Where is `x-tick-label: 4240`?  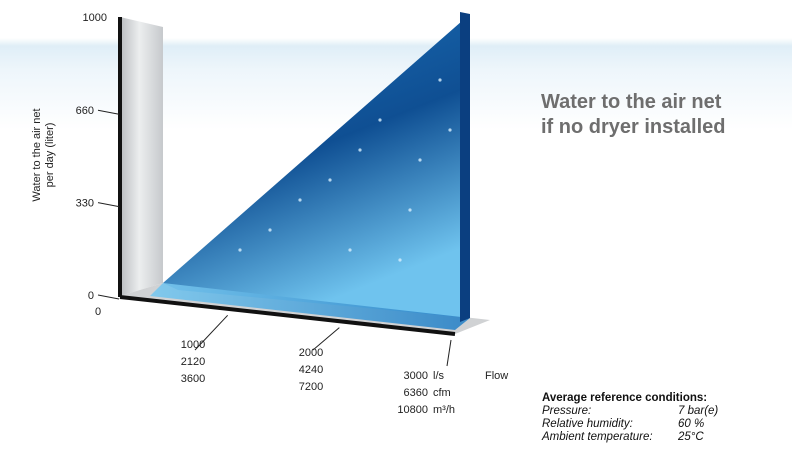 x-tick-label: 4240 is located at coordinates (311, 370).